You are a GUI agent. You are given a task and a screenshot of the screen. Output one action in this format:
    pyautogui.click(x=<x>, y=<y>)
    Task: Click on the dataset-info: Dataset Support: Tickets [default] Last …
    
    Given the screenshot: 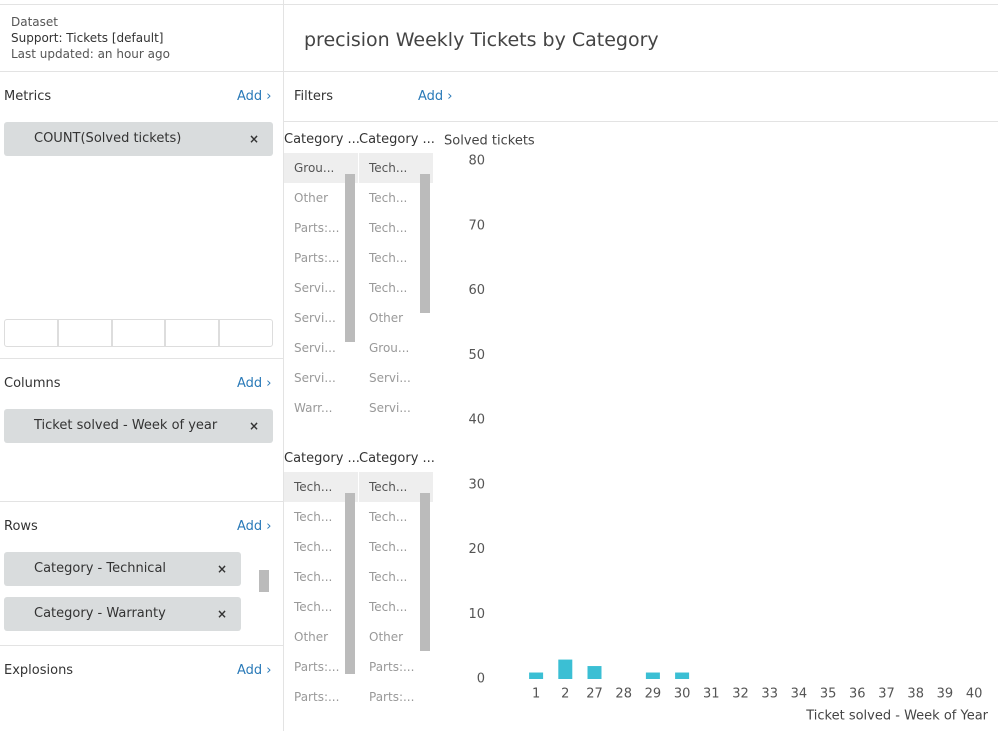 What is the action you would take?
    pyautogui.click(x=90, y=38)
    